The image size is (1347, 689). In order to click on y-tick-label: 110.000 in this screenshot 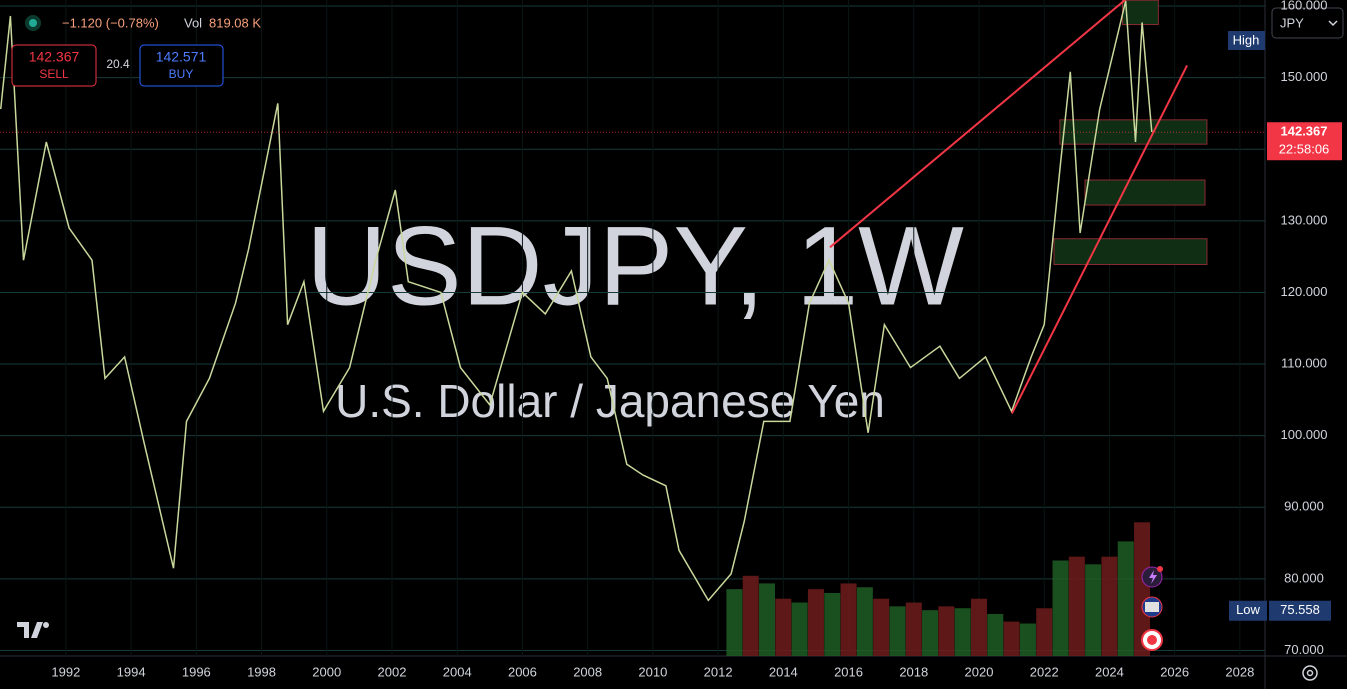, I will do `click(1304, 362)`.